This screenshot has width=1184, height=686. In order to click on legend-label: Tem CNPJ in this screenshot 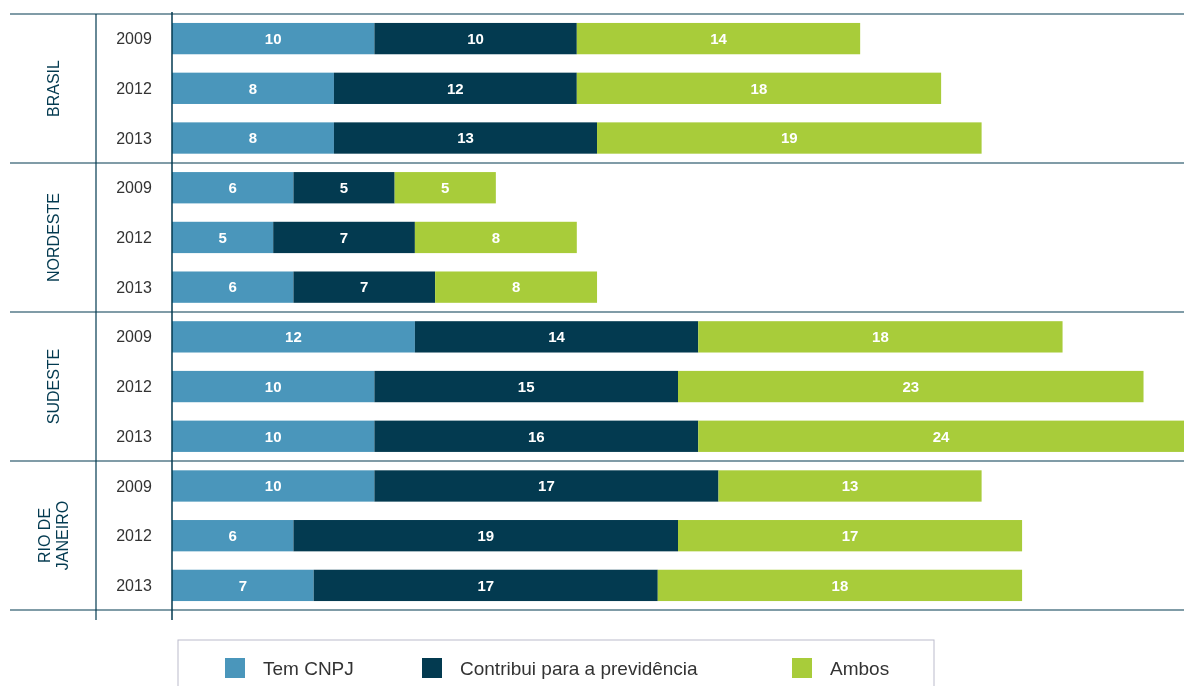, I will do `click(308, 668)`.